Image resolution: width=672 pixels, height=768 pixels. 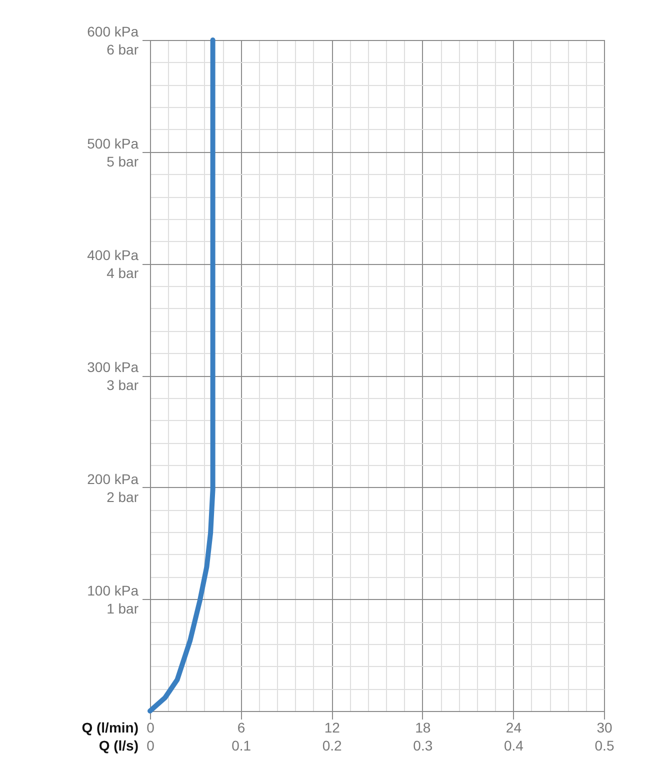 What do you see at coordinates (122, 608) in the screenshot?
I see `y2-tick-label: 1 bar` at bounding box center [122, 608].